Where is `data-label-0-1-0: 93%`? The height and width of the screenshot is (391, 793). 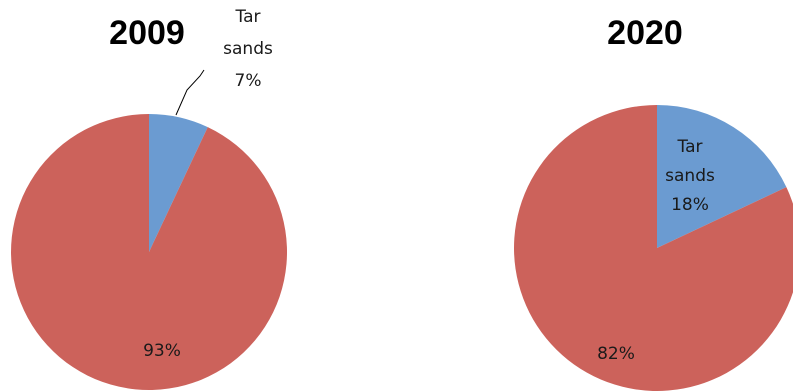 data-label-0-1-0: 93% is located at coordinates (162, 351).